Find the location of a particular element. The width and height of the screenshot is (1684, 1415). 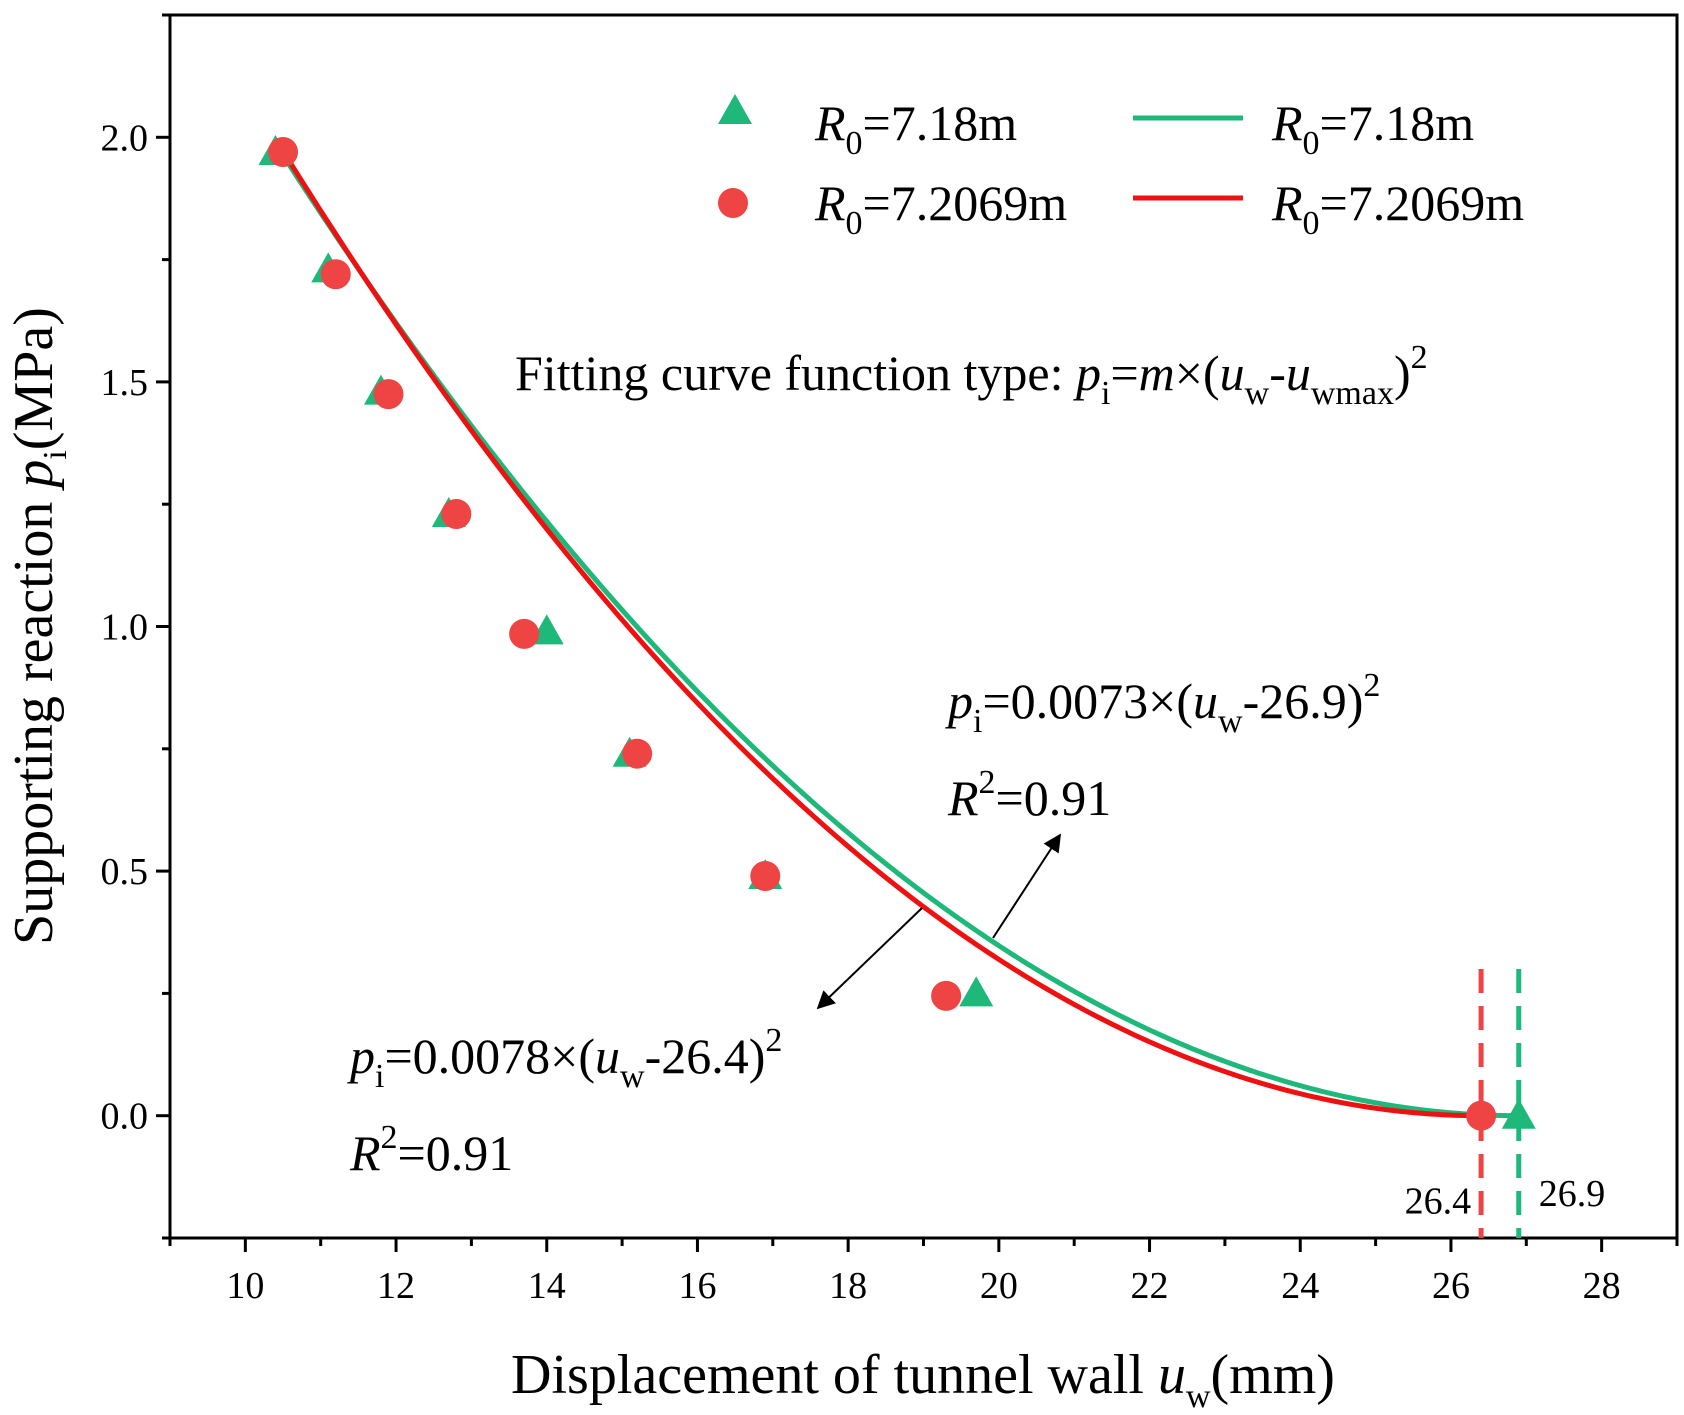

legend-label-scatter-2: R0=7.2069m is located at coordinates (940, 208).